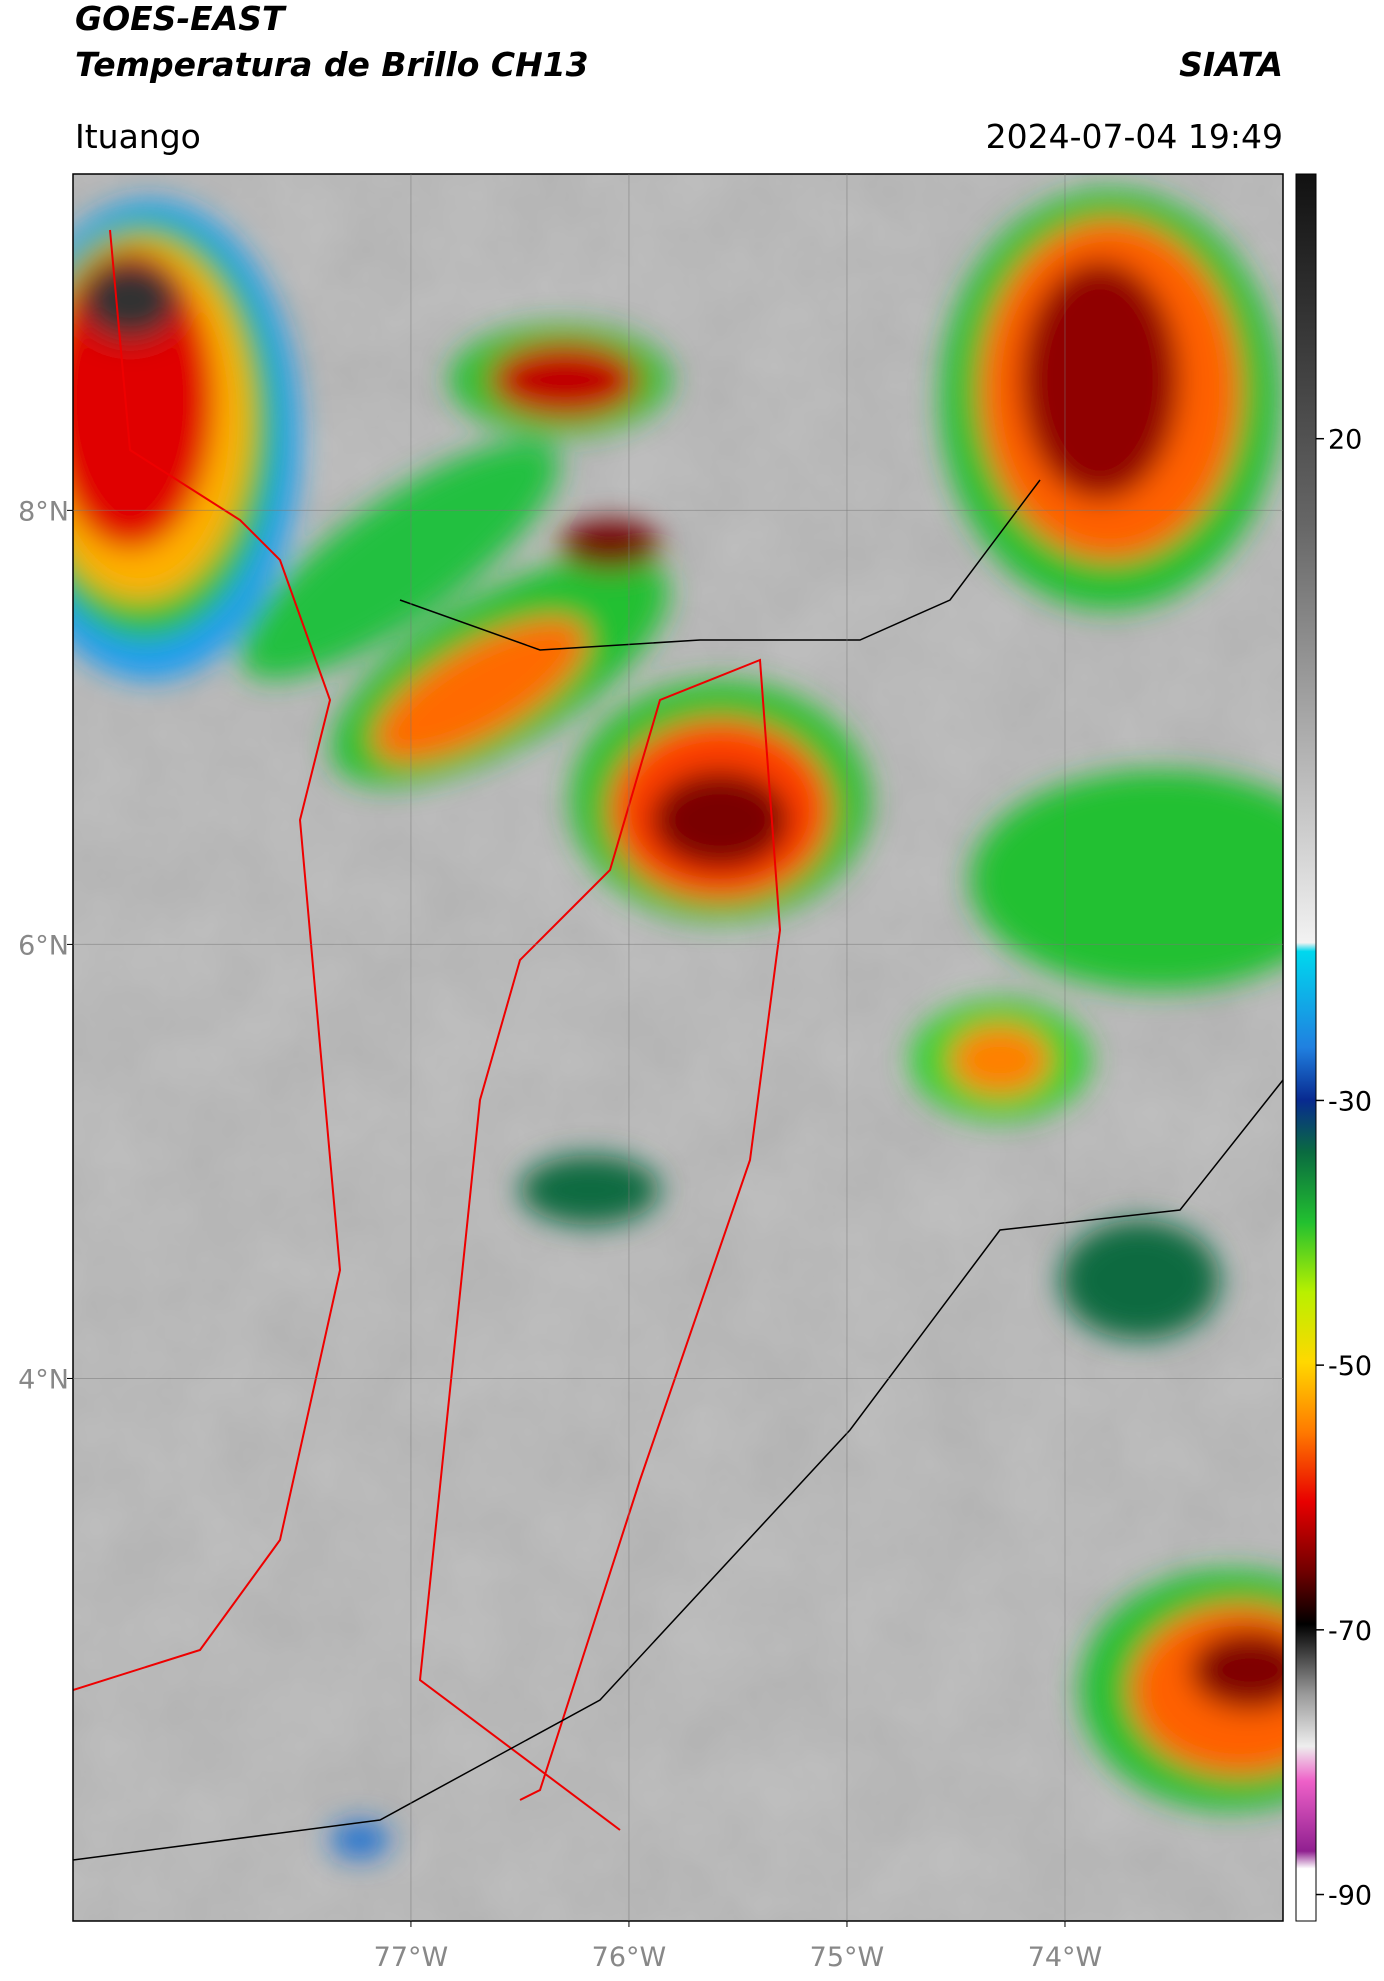  What do you see at coordinates (411, 1957) in the screenshot?
I see `x-tick-label: 77°W` at bounding box center [411, 1957].